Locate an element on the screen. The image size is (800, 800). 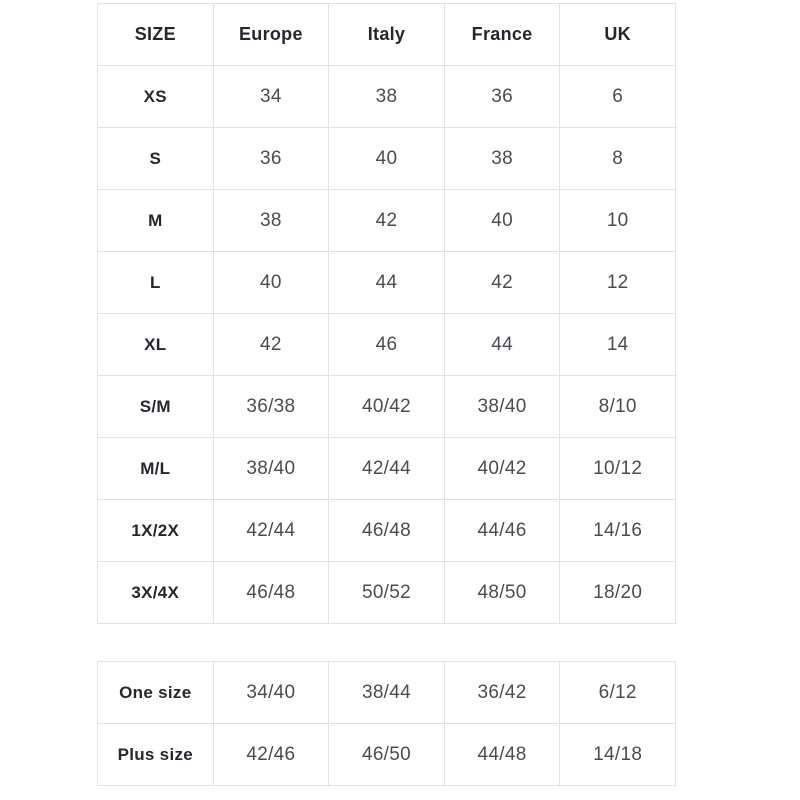
table-row-m: M 38 42 40 10 is located at coordinates (386, 220).